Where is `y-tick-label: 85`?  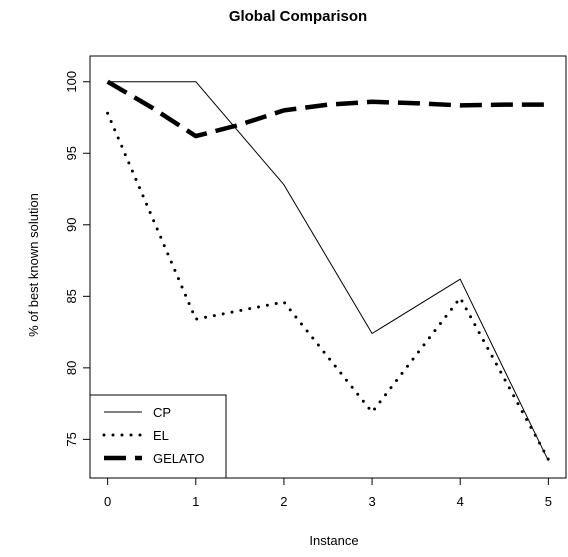
y-tick-label: 85 is located at coordinates (71, 296).